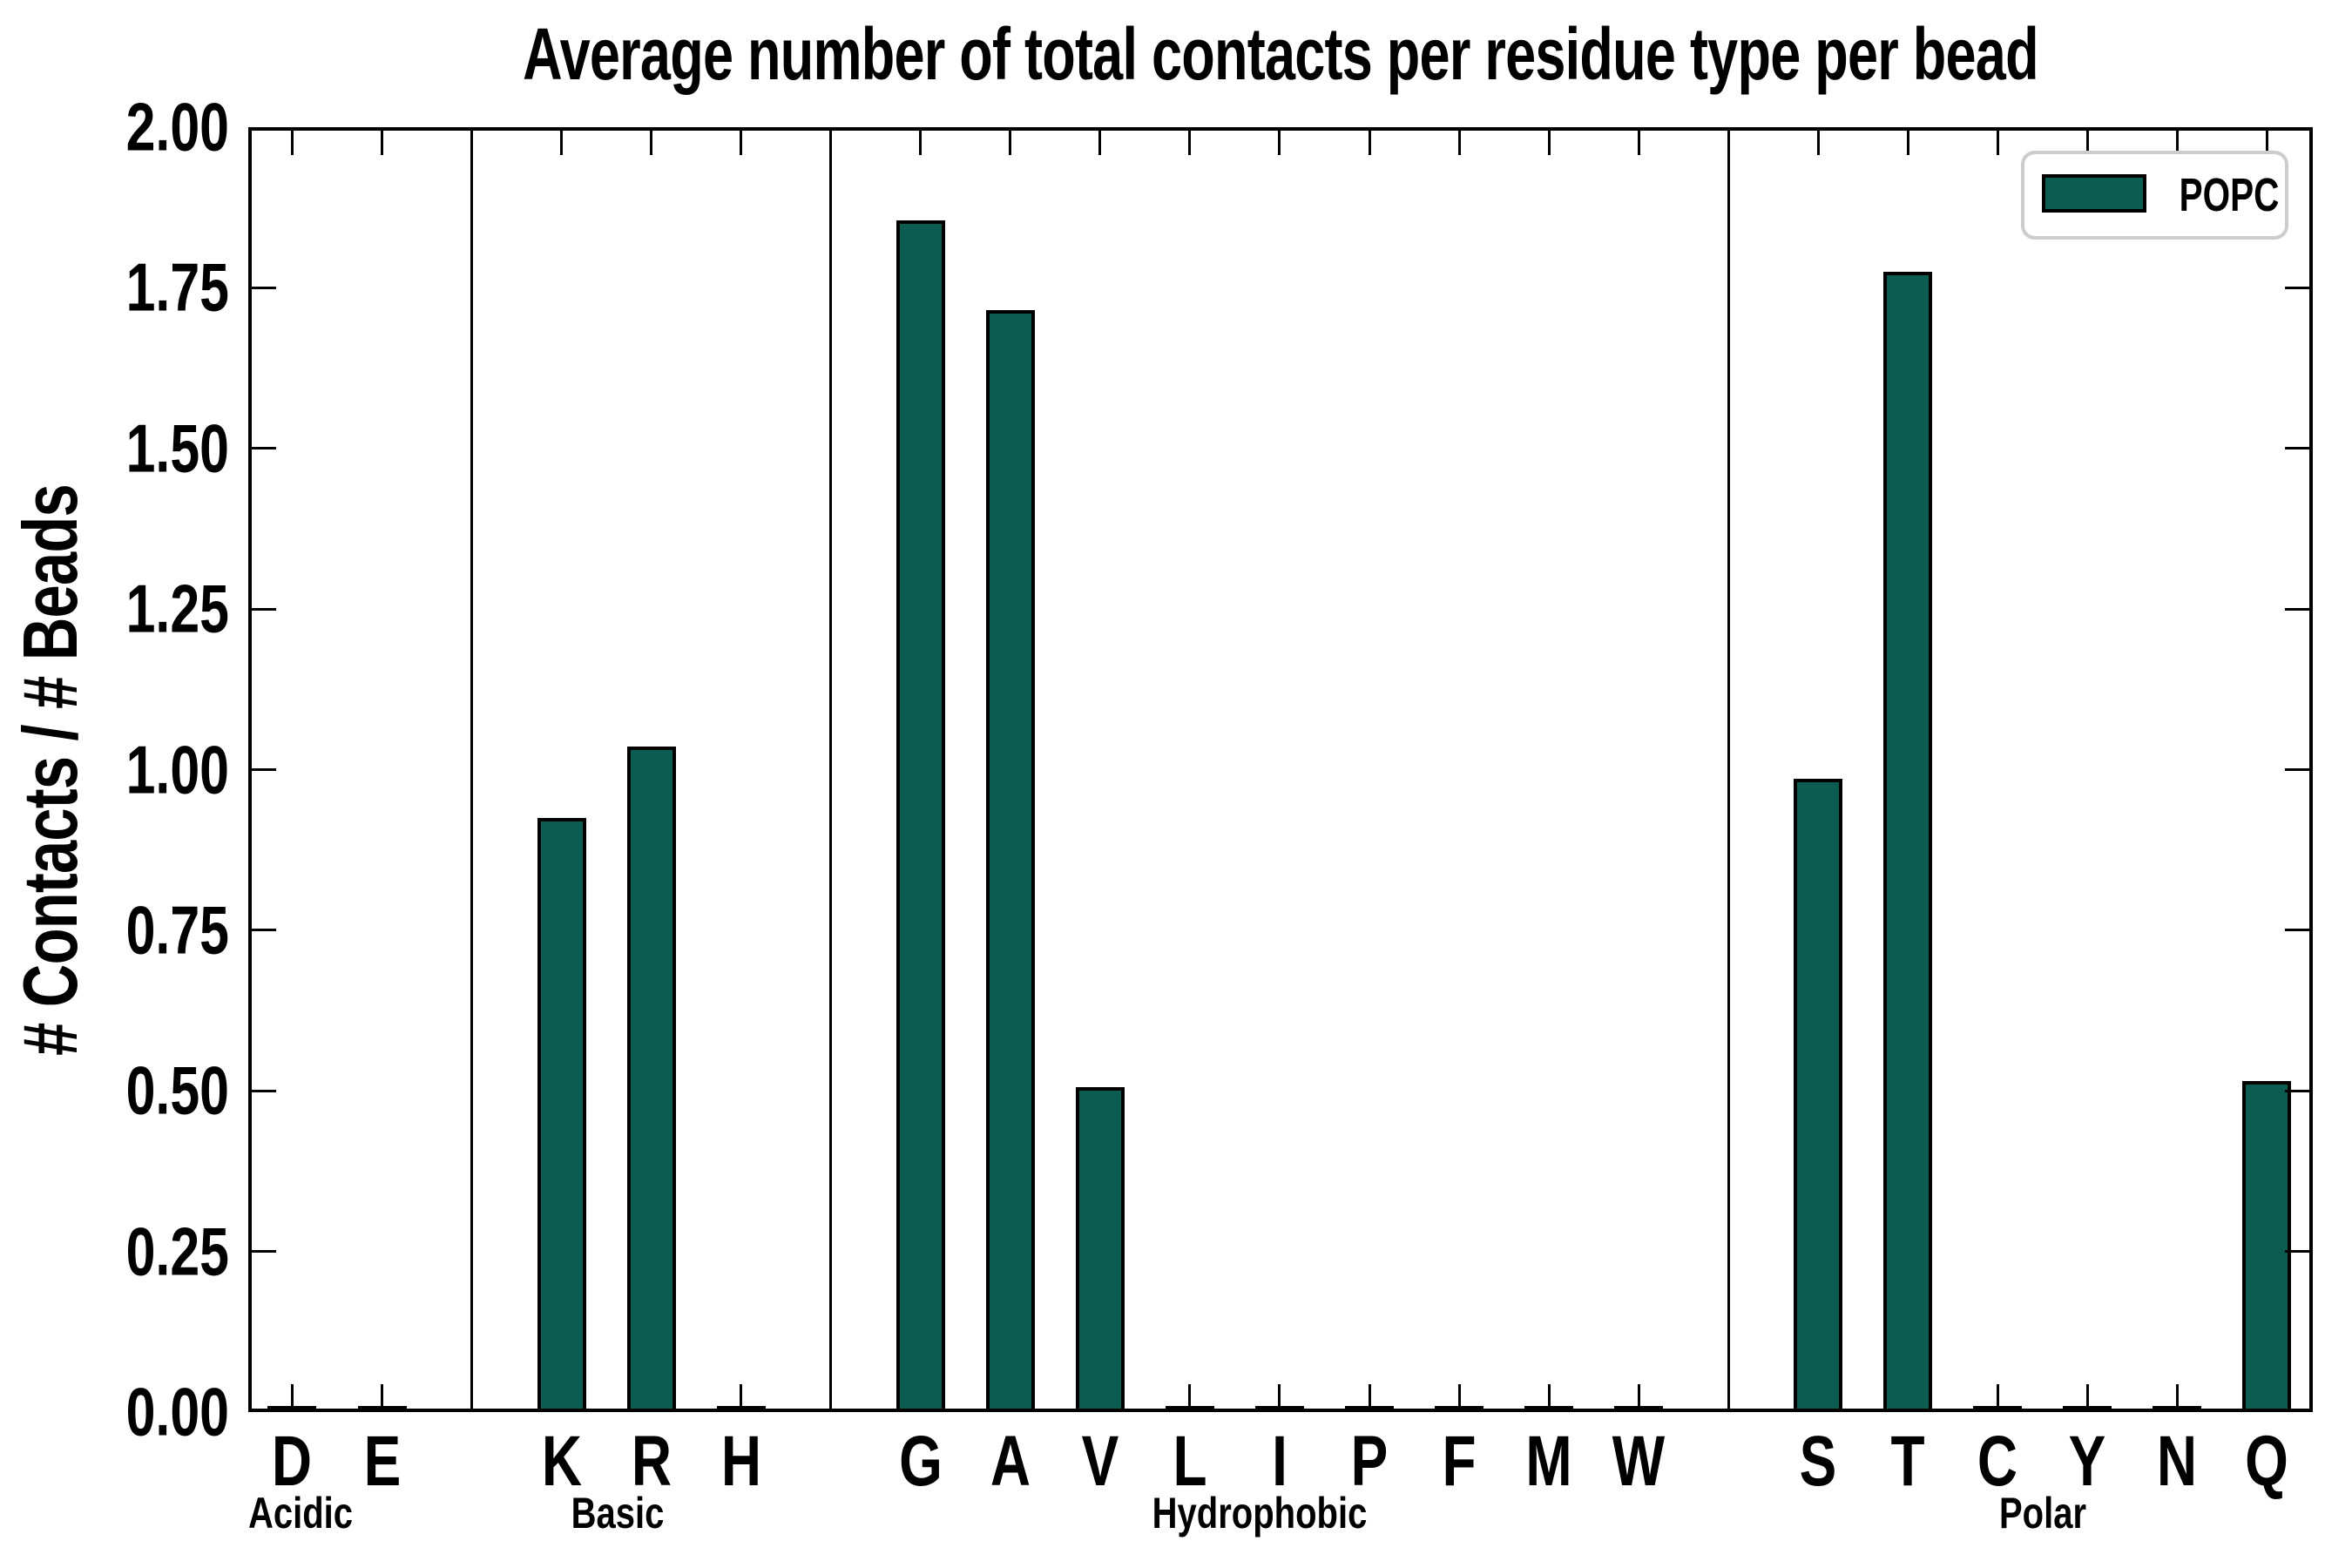 The height and width of the screenshot is (1568, 2352). What do you see at coordinates (651, 1461) in the screenshot?
I see `x-tick-label-R: R` at bounding box center [651, 1461].